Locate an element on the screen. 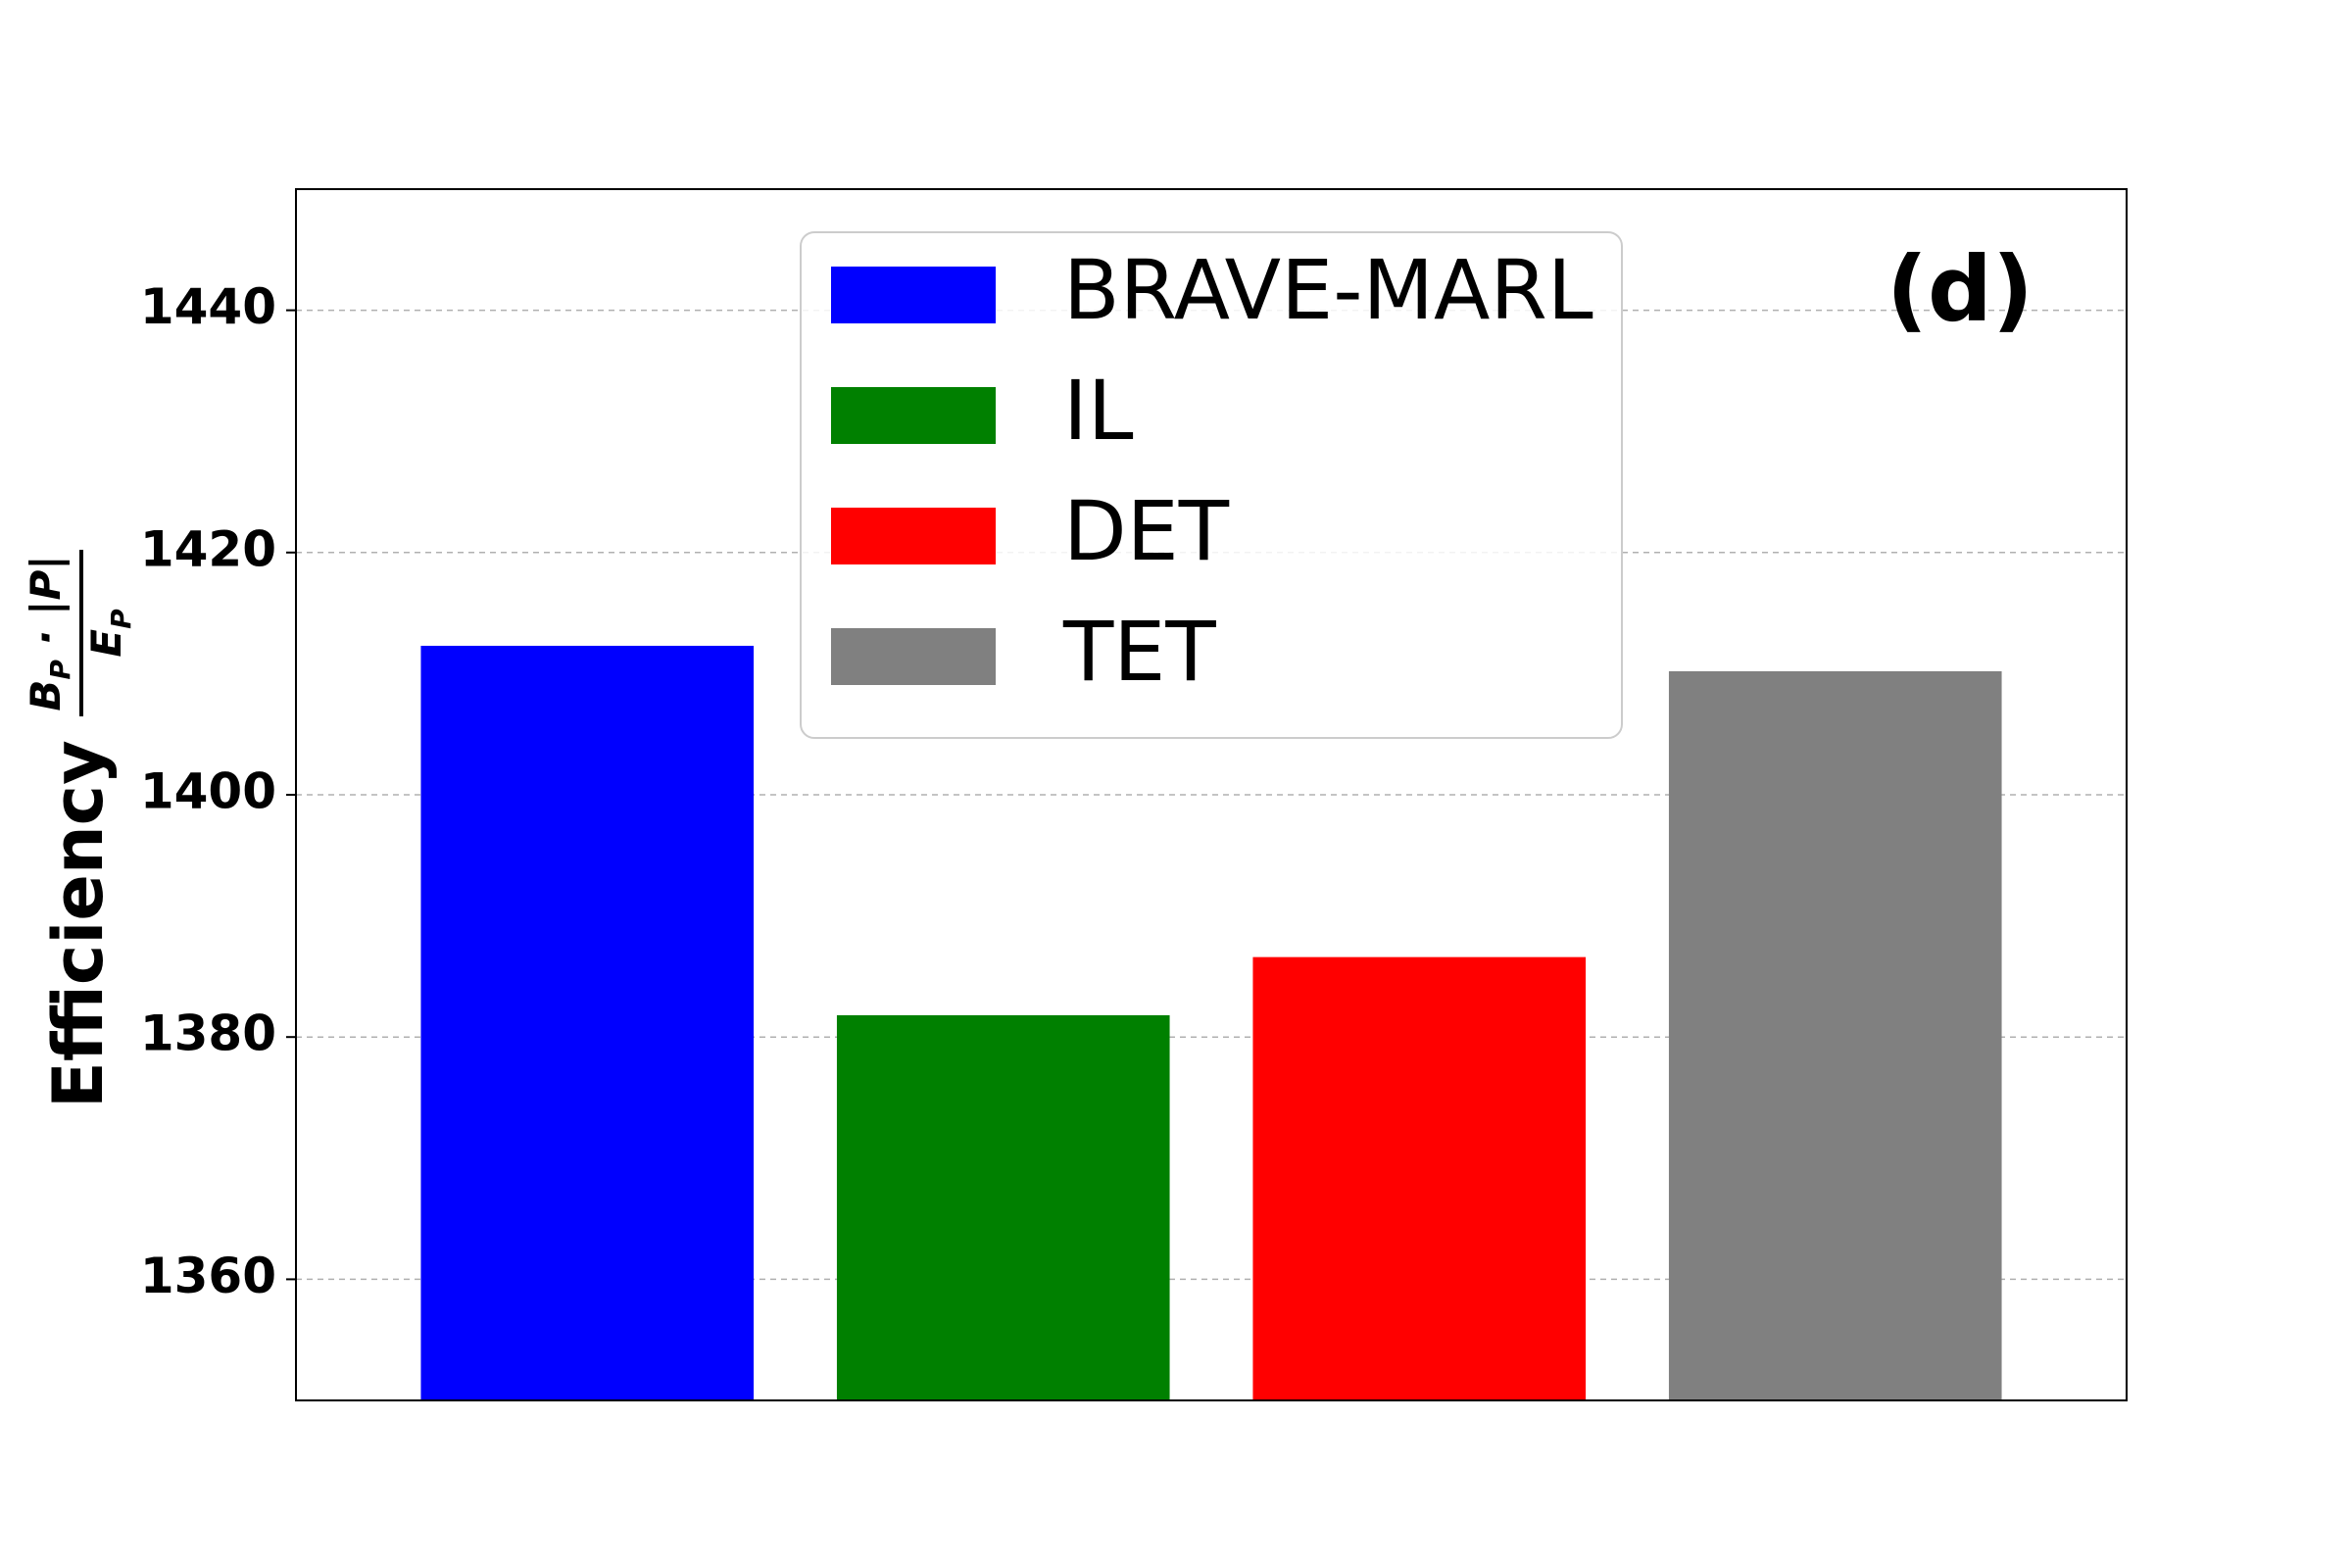 The width and height of the screenshot is (2352, 1568). legend-label: BRAVE-MARL is located at coordinates (1328, 290).